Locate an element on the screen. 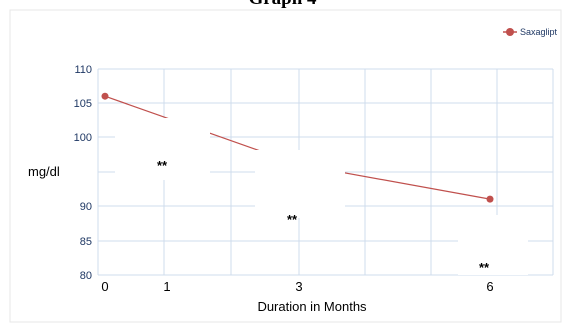  legend: Saxaglipt is located at coordinates (530, 32).